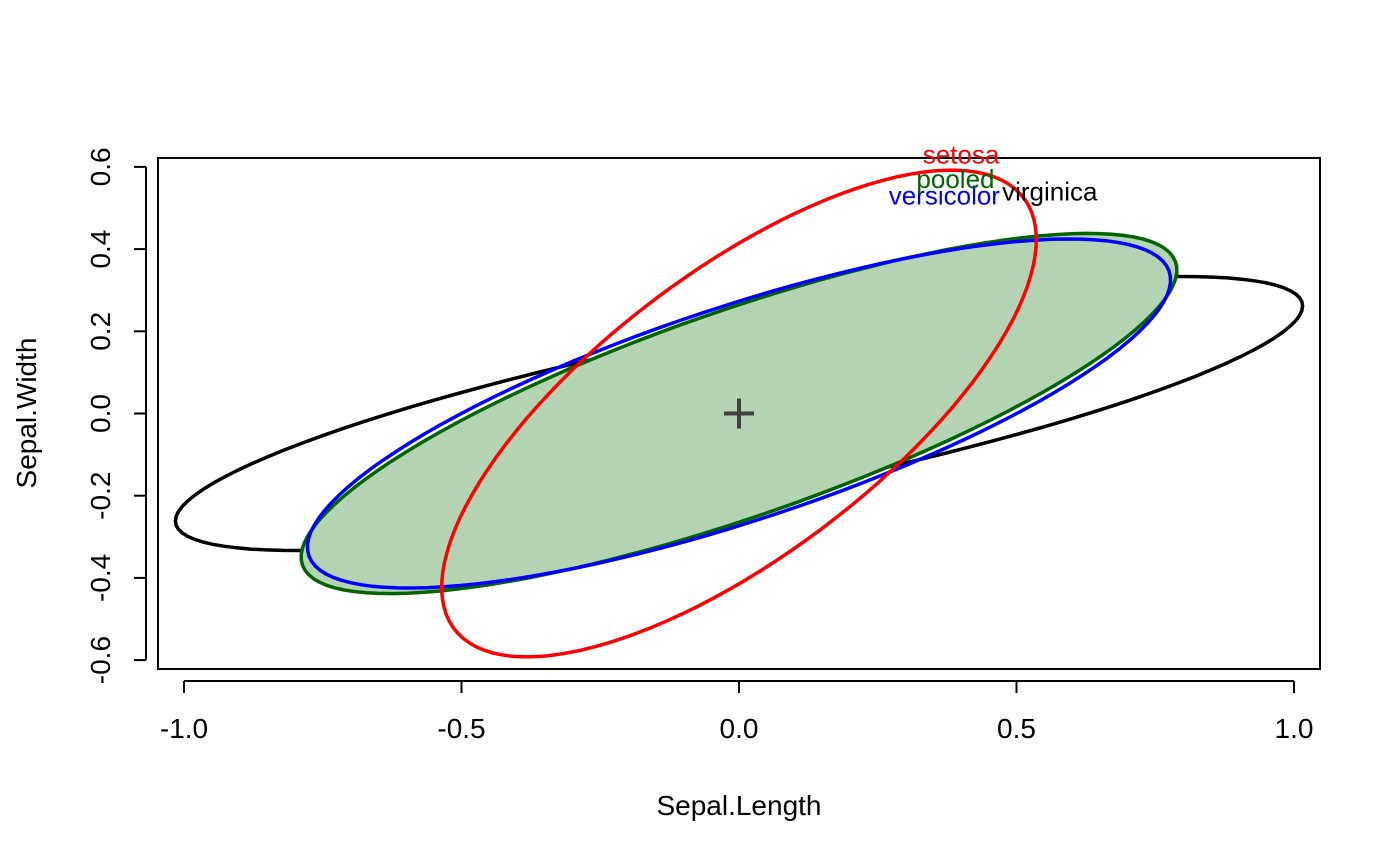  Describe the element at coordinates (100, 166) in the screenshot. I see `y-tick-label: 0.6` at that location.